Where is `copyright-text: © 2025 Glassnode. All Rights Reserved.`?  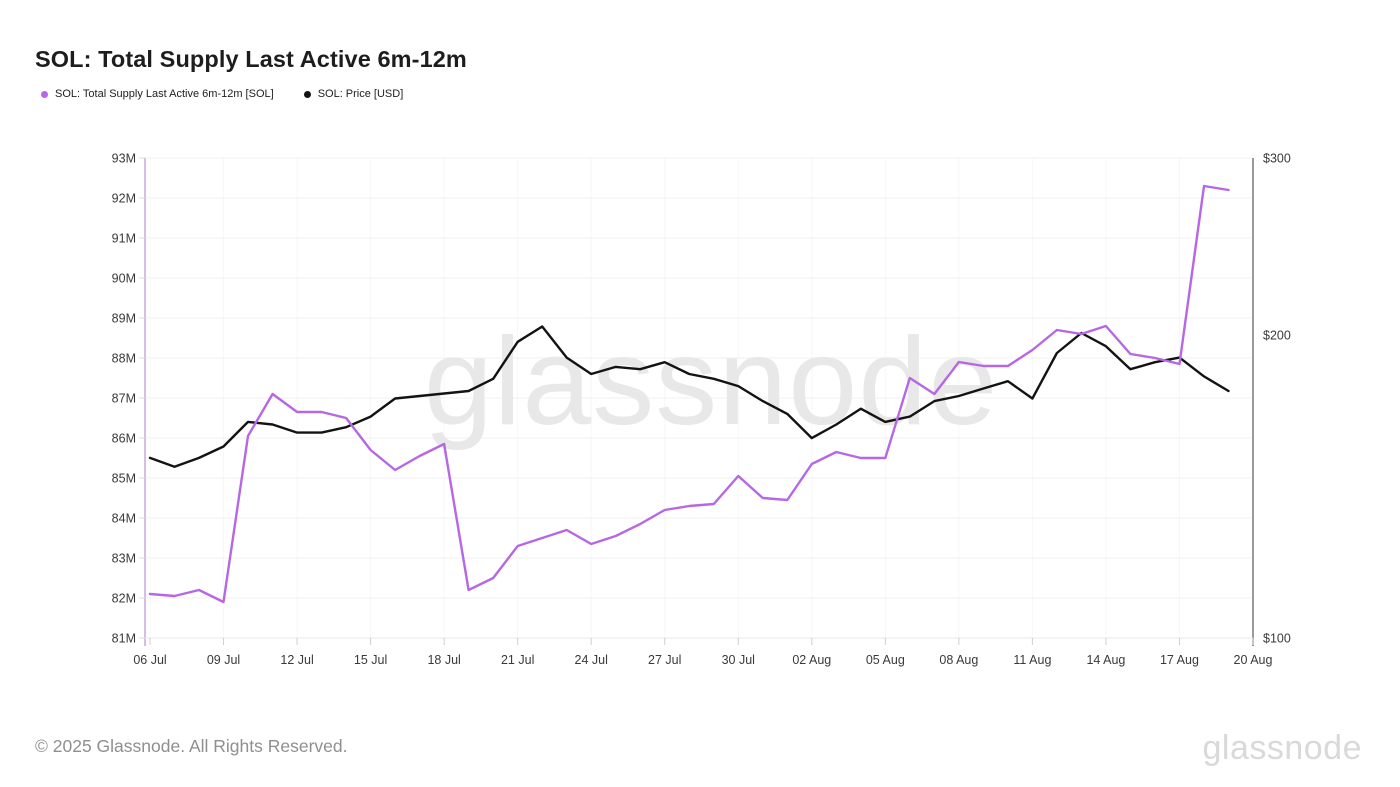
copyright-text: © 2025 Glassnode. All Rights Reserved. is located at coordinates (191, 746).